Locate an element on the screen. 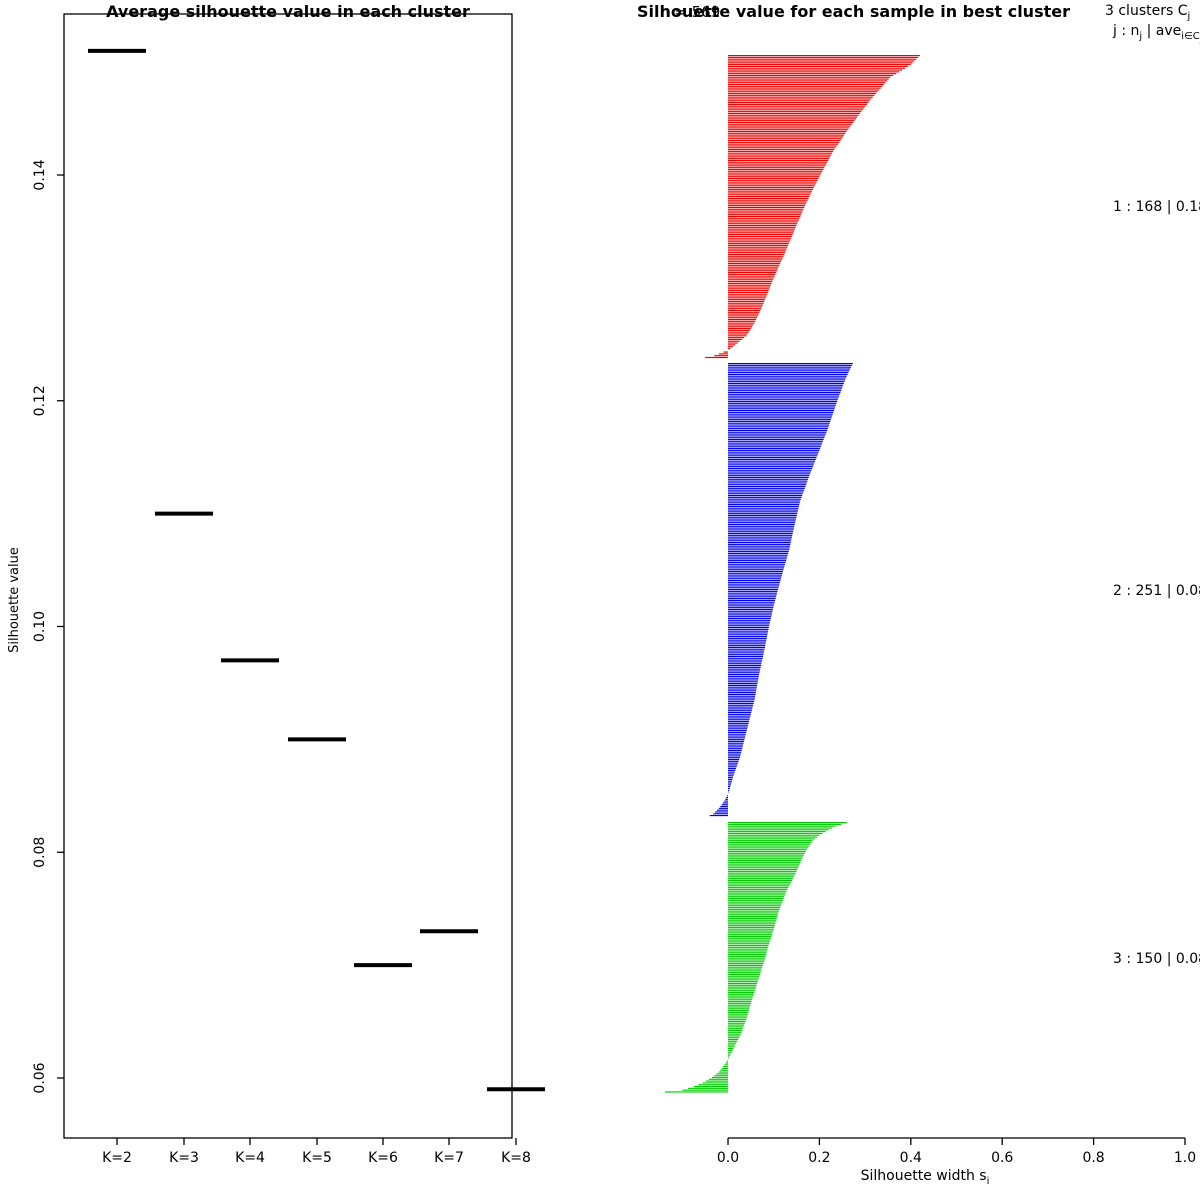 The image size is (1200, 1200). right-xaxis-label: Silhouette width si is located at coordinates (925, 1177).